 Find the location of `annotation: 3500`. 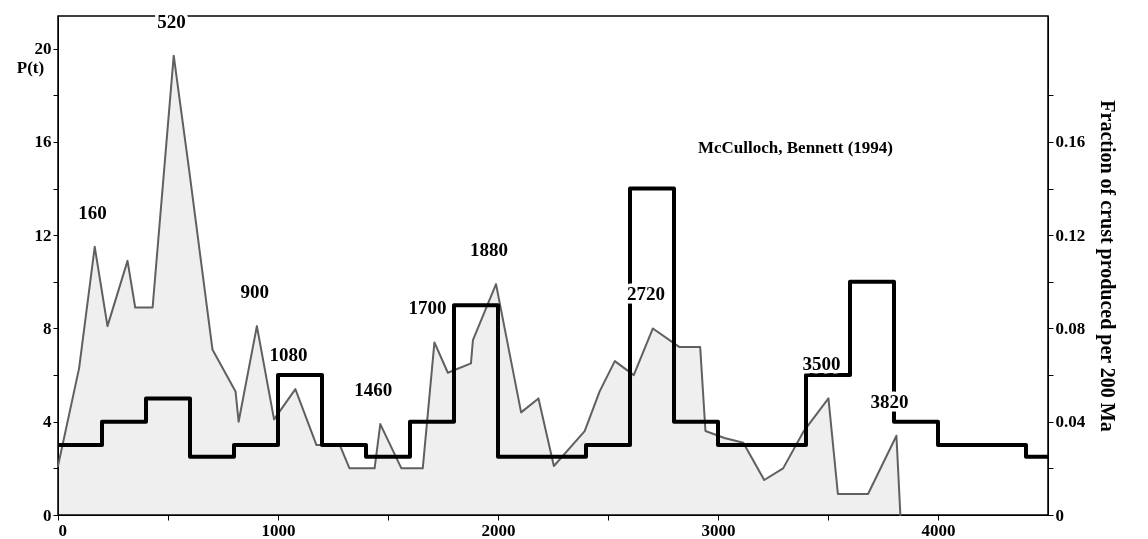

annotation: 3500 is located at coordinates (821, 364).